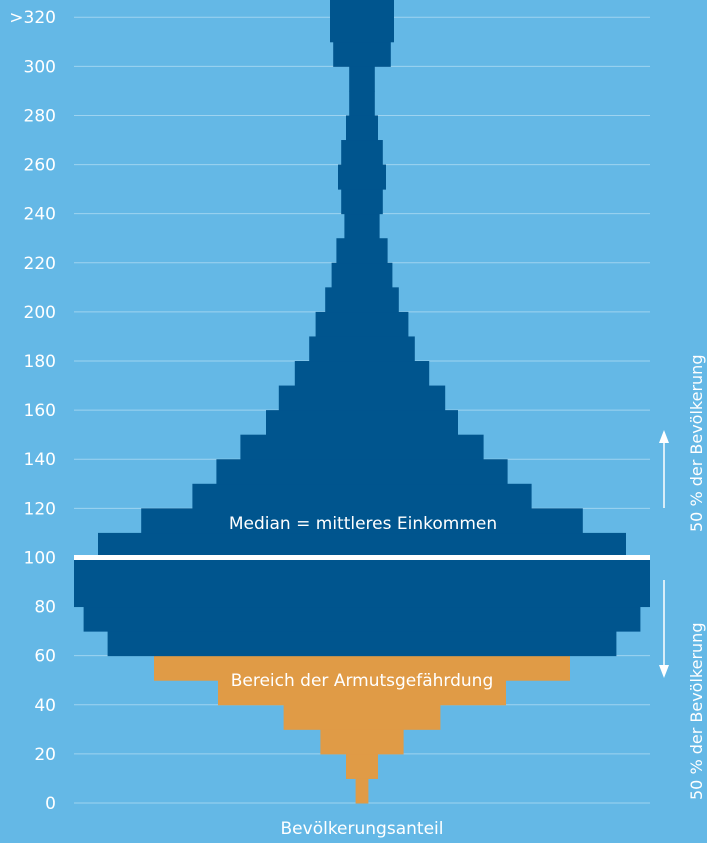  Describe the element at coordinates (40, 558) in the screenshot. I see `y-tick-label: 100` at that location.